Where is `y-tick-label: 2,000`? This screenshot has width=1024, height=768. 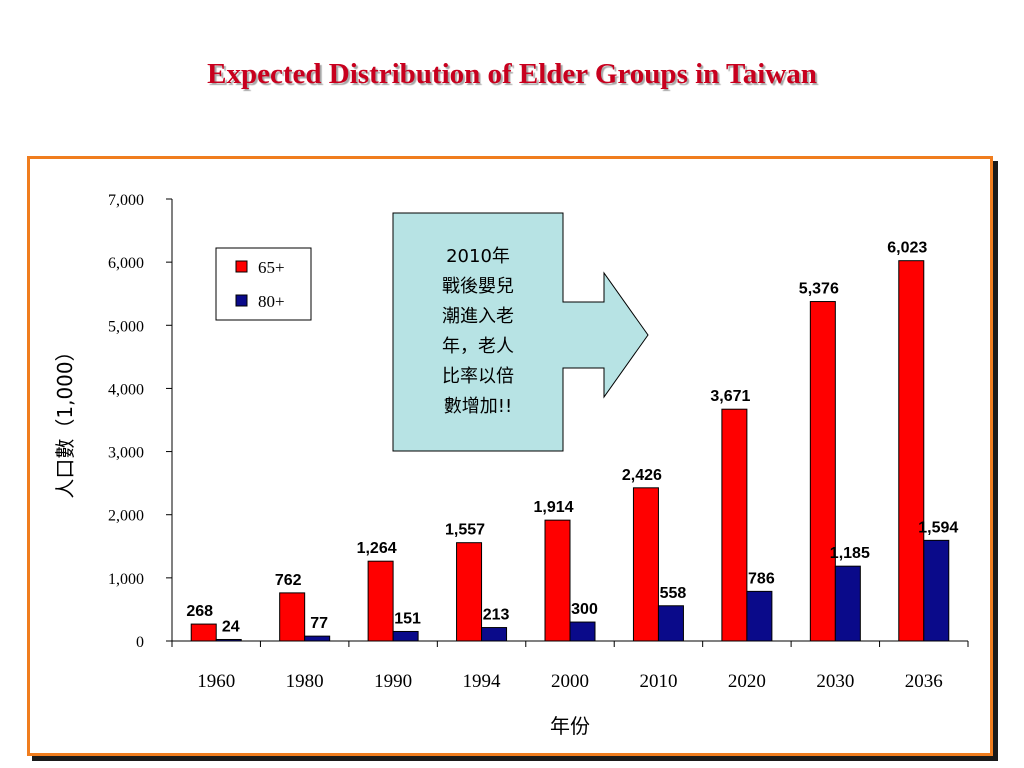
y-tick-label: 2,000 is located at coordinates (126, 516).